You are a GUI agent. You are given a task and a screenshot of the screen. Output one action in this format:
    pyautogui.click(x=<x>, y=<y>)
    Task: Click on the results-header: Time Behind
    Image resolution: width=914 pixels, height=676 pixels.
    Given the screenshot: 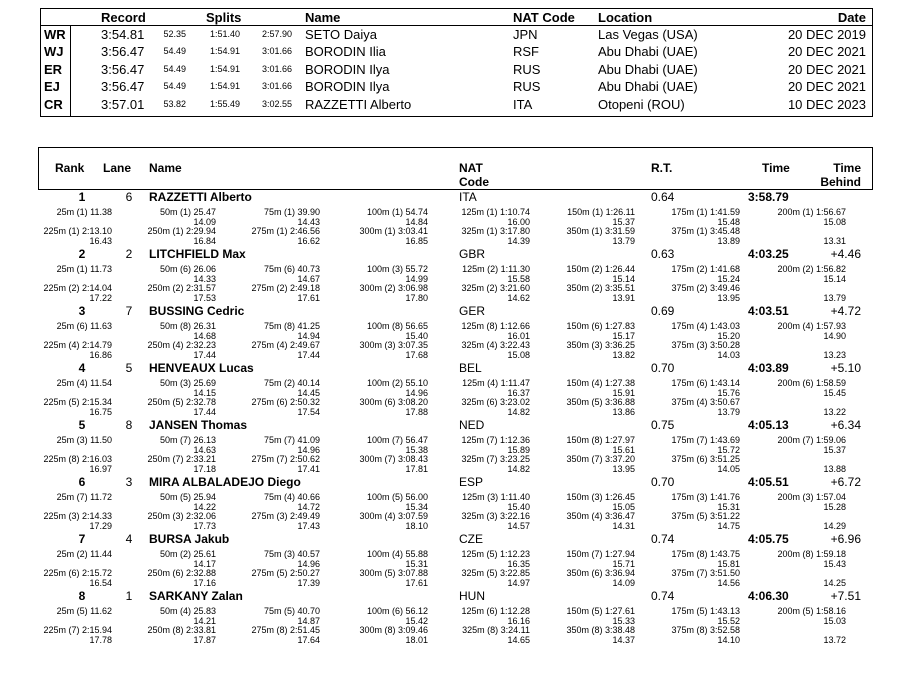 What is the action you would take?
    pyautogui.click(x=840, y=174)
    